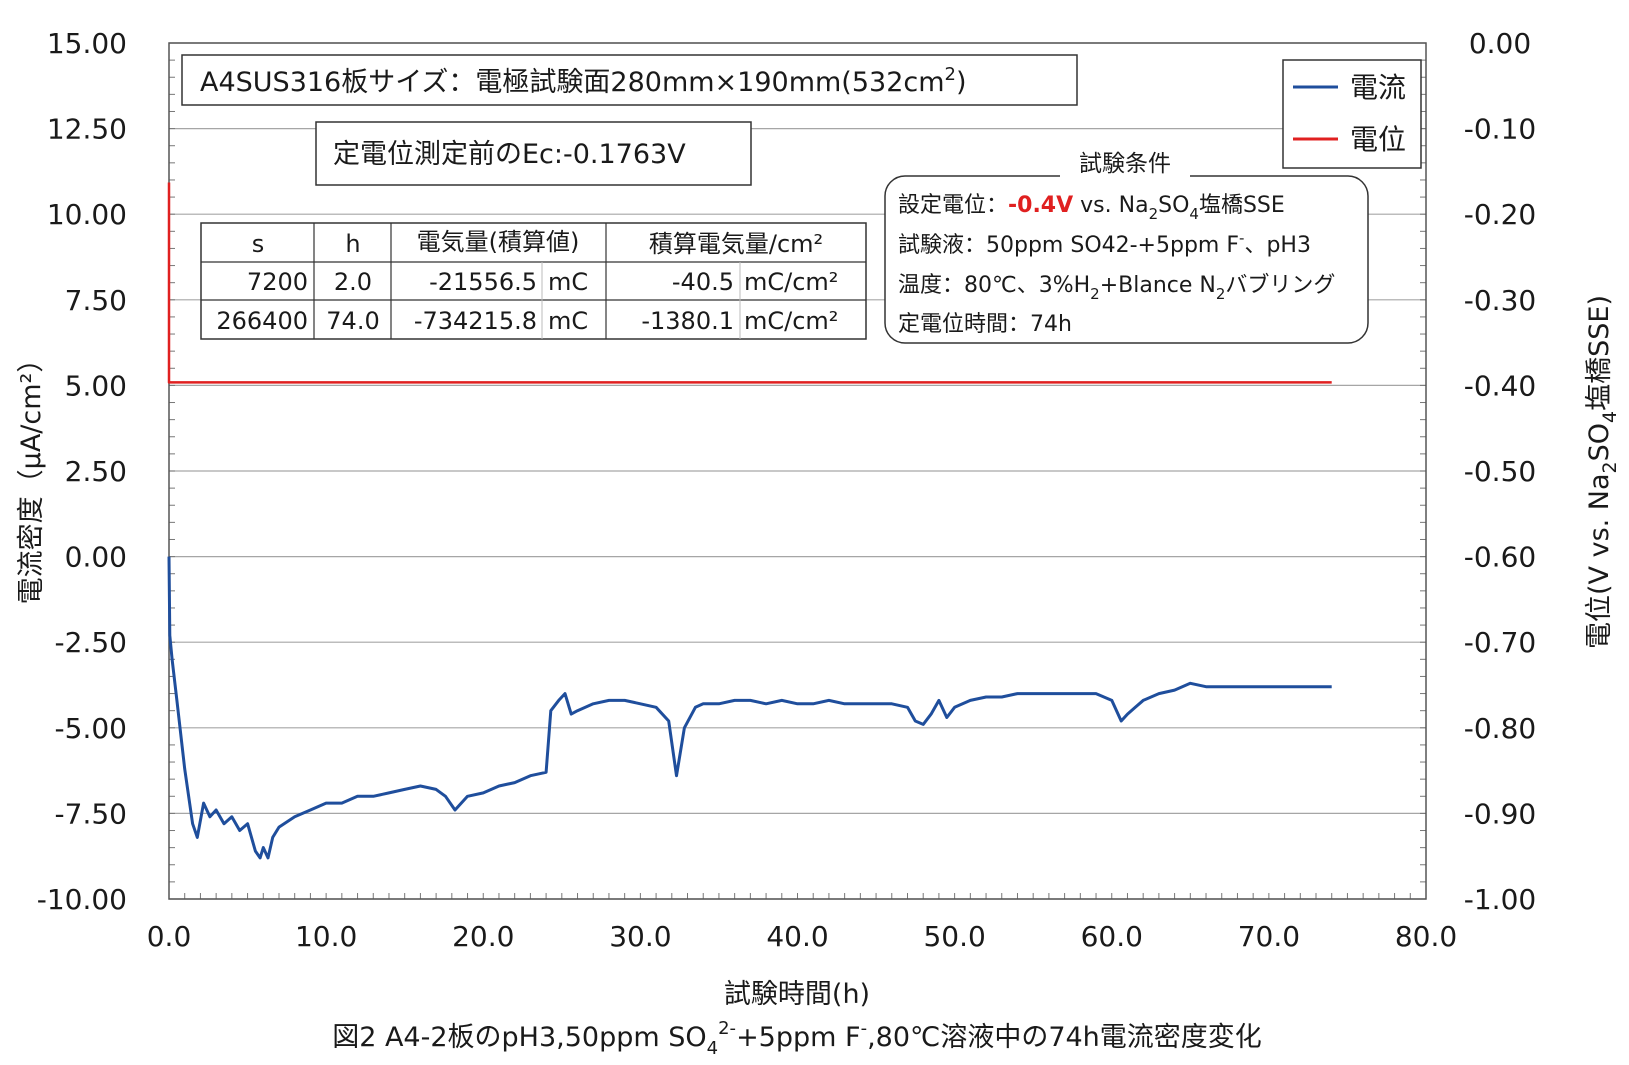  I want to click on table-cell: 7200, so click(277, 282).